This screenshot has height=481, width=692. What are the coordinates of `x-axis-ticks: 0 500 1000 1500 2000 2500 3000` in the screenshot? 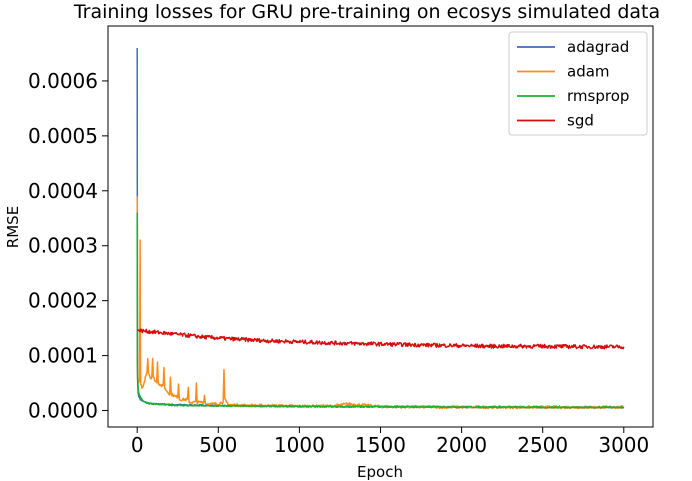 It's located at (390, 442).